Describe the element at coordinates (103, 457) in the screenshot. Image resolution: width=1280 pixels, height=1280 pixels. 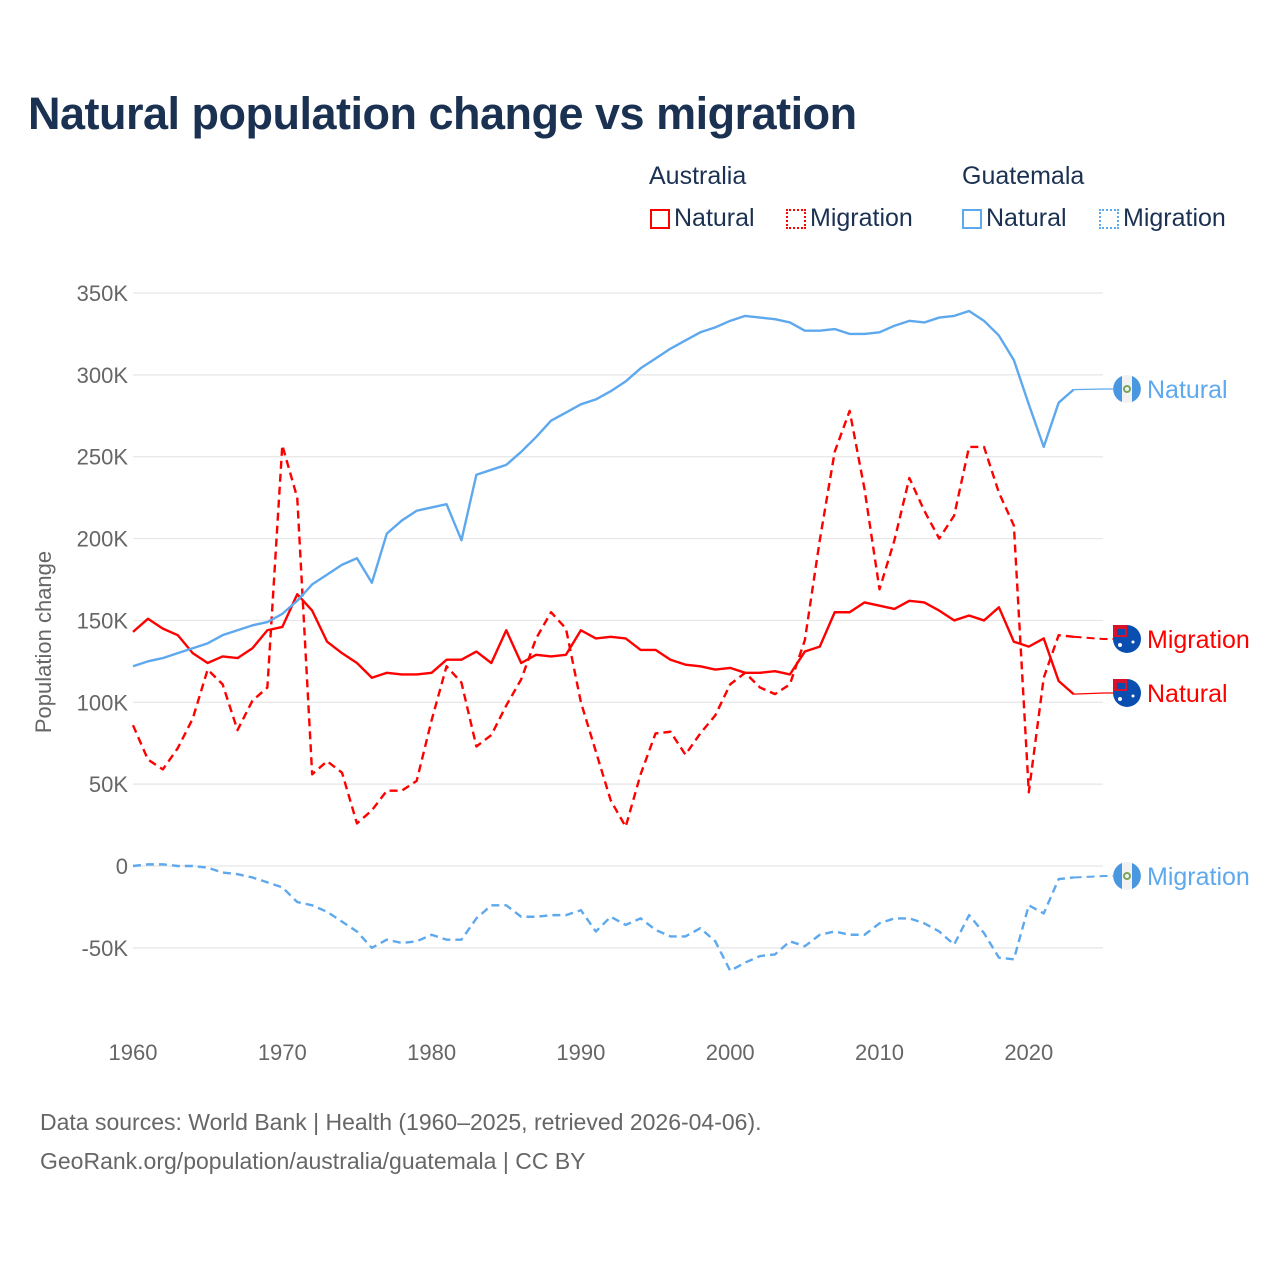
I see `y-tick-label: 250K` at that location.